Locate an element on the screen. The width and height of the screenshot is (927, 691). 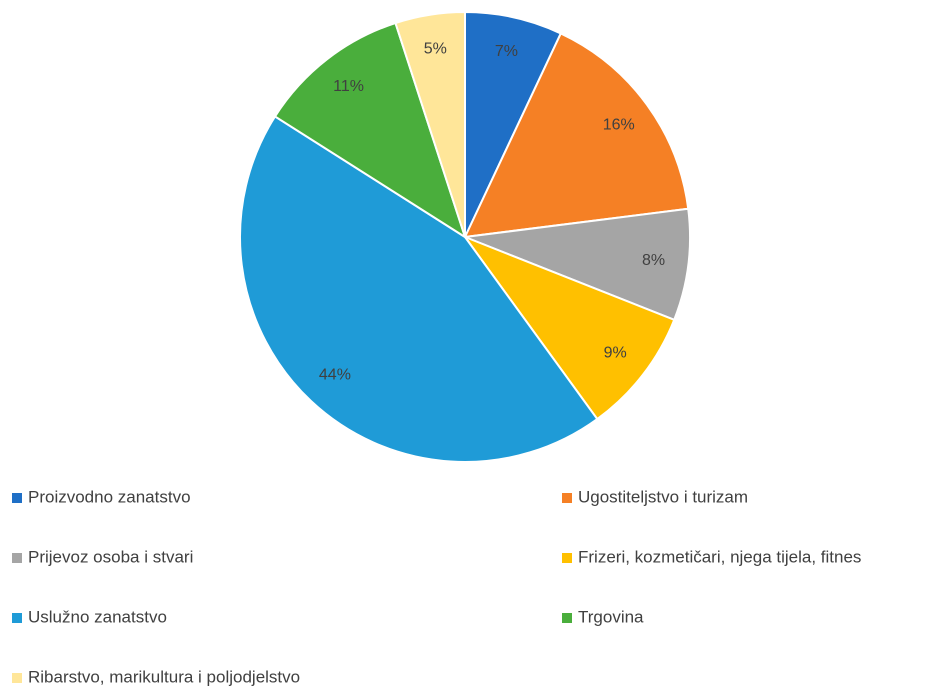
data-label: 8% is located at coordinates (653, 260).